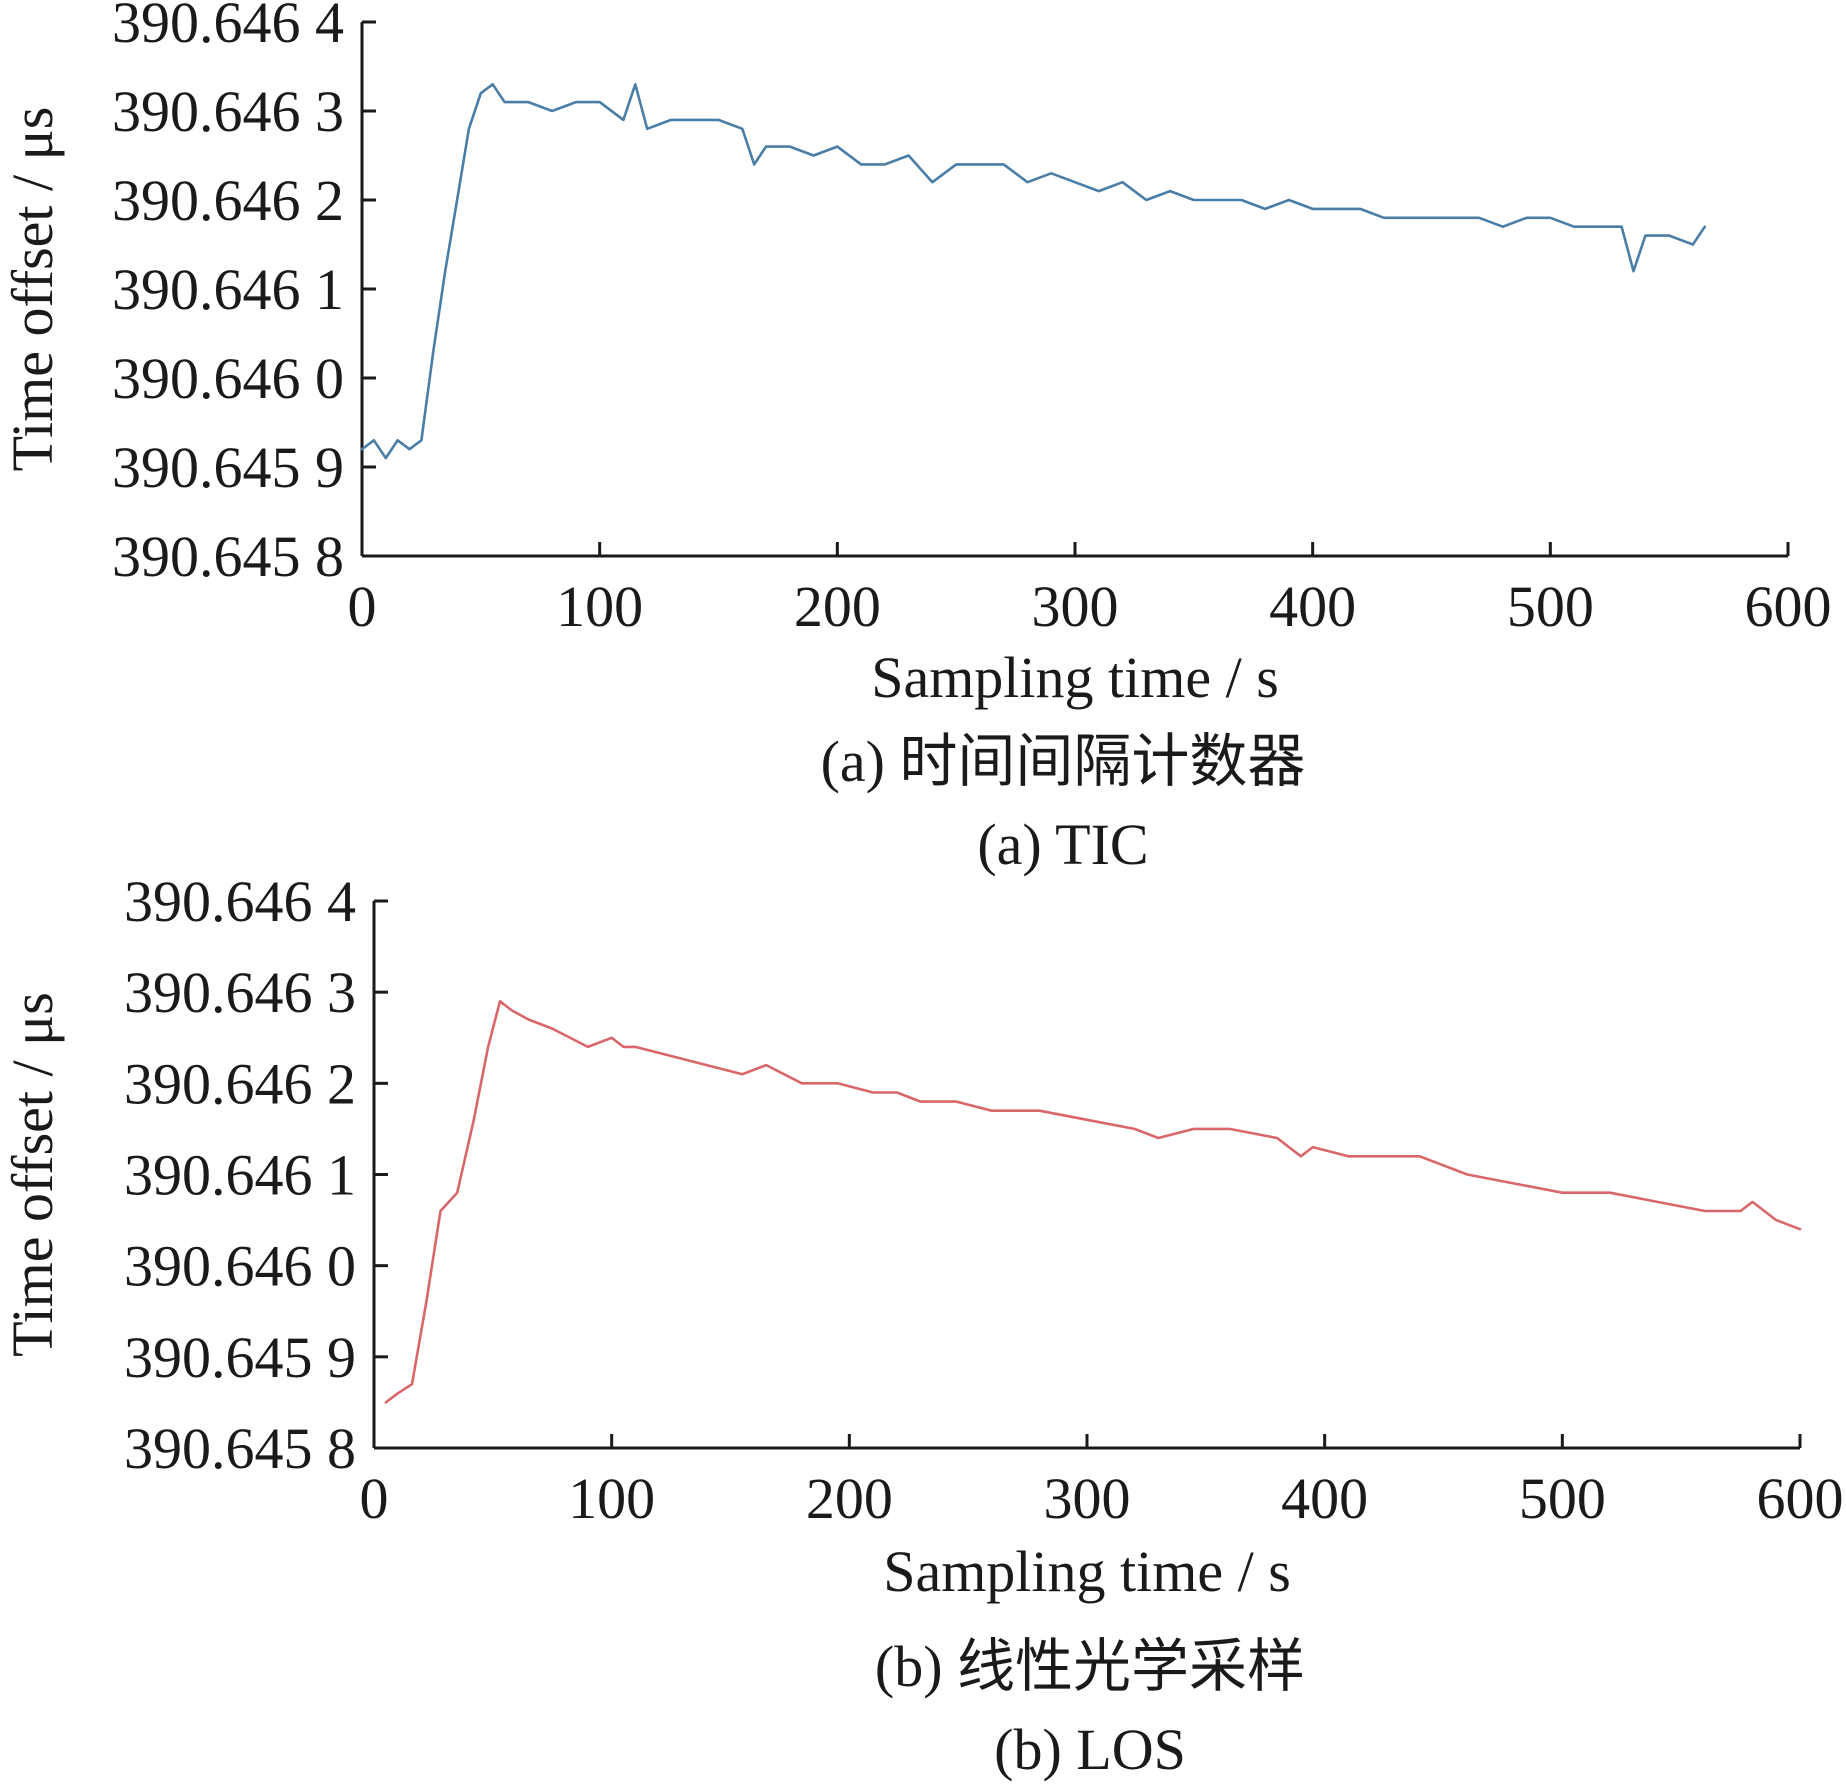  What do you see at coordinates (1090, 1666) in the screenshot?
I see `caption-b-cn: (b) 线性光学采样` at bounding box center [1090, 1666].